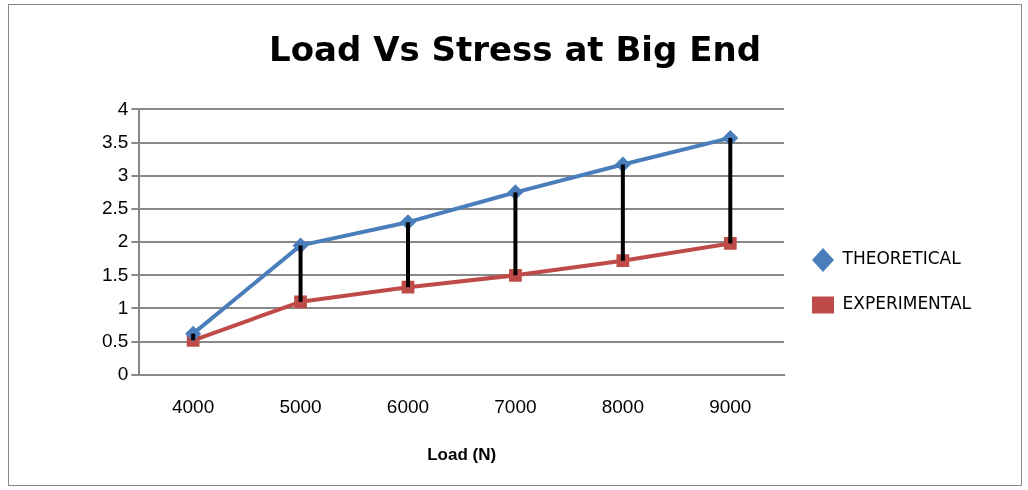 This screenshot has height=490, width=1028. What do you see at coordinates (123, 241) in the screenshot?
I see `y-tick-label: 2` at bounding box center [123, 241].